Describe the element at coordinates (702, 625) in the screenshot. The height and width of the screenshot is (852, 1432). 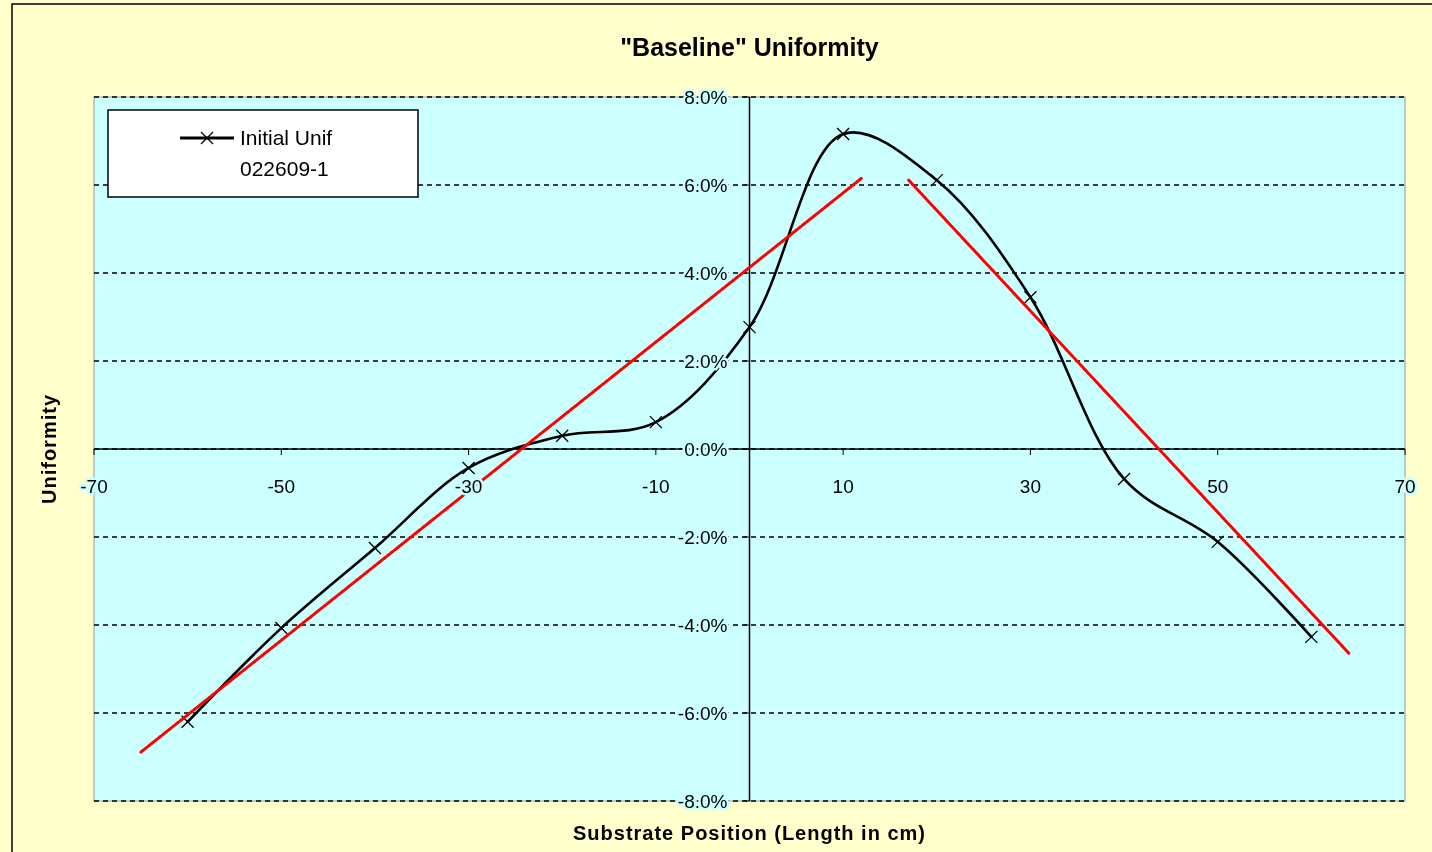
I see `y-tick-label: -4.0%` at that location.